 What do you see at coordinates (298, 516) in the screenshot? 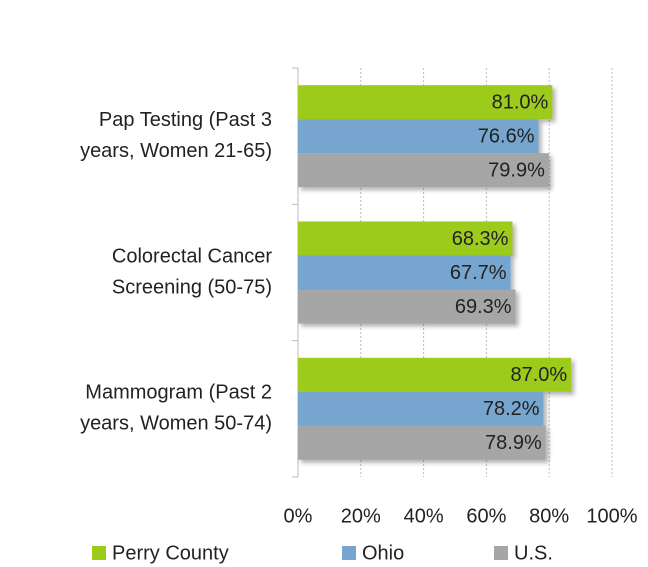
I see `x-tick-label: 0%` at bounding box center [298, 516].